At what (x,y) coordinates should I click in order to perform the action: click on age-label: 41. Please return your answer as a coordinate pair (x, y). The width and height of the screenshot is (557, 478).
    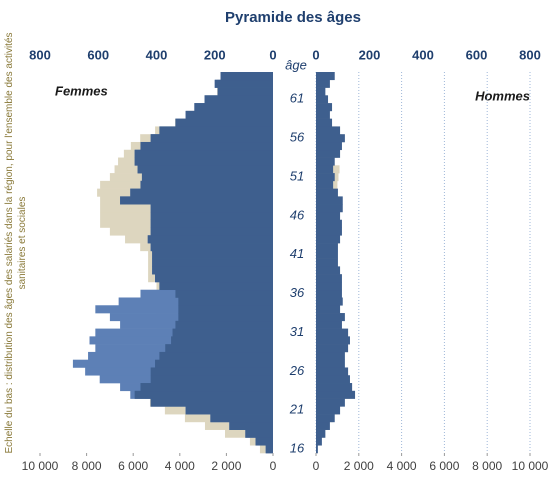
    Looking at the image, I should click on (297, 253).